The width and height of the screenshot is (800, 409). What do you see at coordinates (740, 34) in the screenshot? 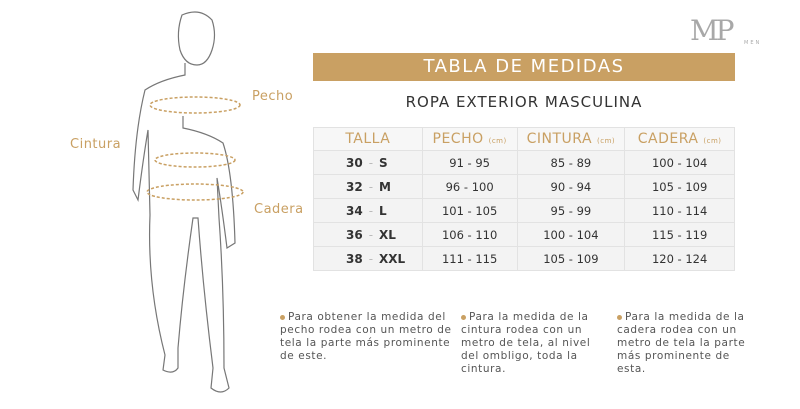
I see `brand-logo: MP MEN` at bounding box center [740, 34].